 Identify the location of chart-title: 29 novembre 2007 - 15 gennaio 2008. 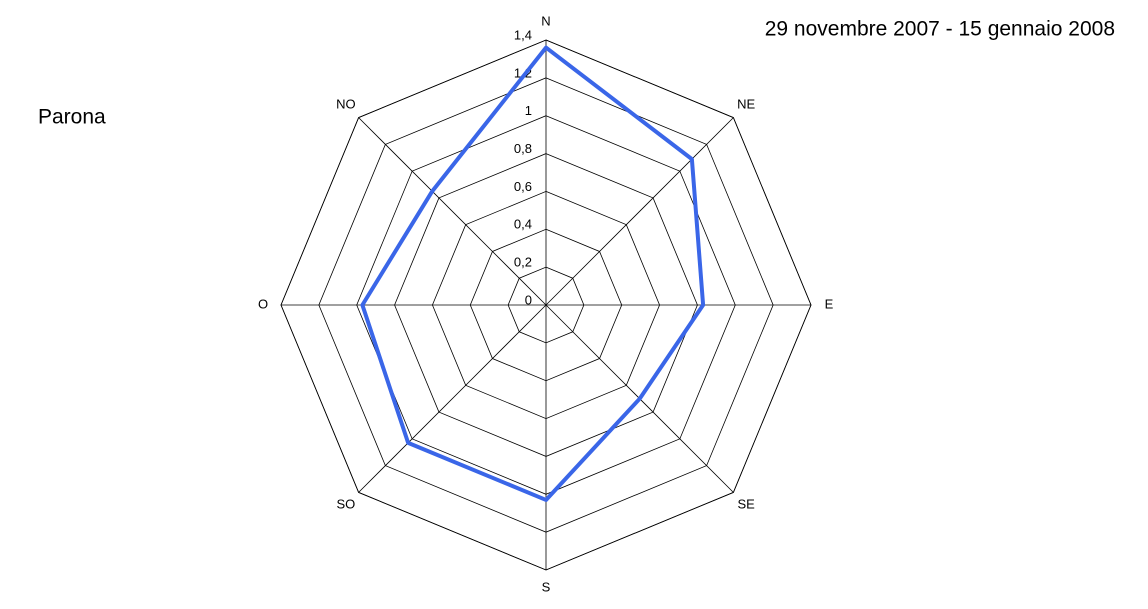
(940, 29).